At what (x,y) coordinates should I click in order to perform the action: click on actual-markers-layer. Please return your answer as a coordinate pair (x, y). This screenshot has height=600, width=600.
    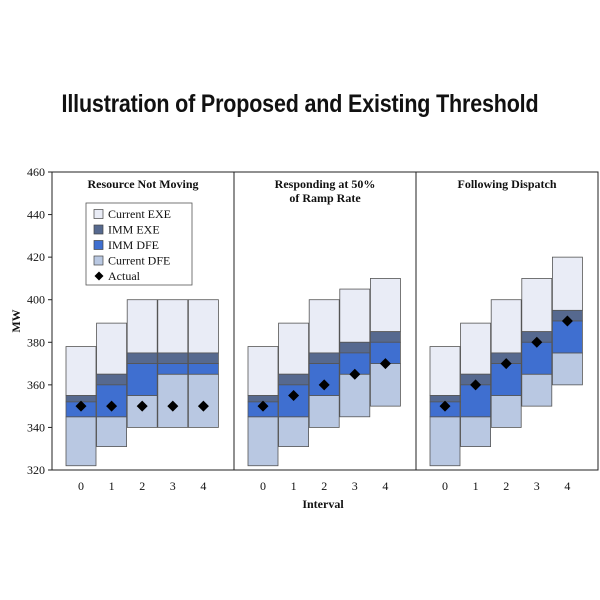
    Looking at the image, I should click on (324, 363).